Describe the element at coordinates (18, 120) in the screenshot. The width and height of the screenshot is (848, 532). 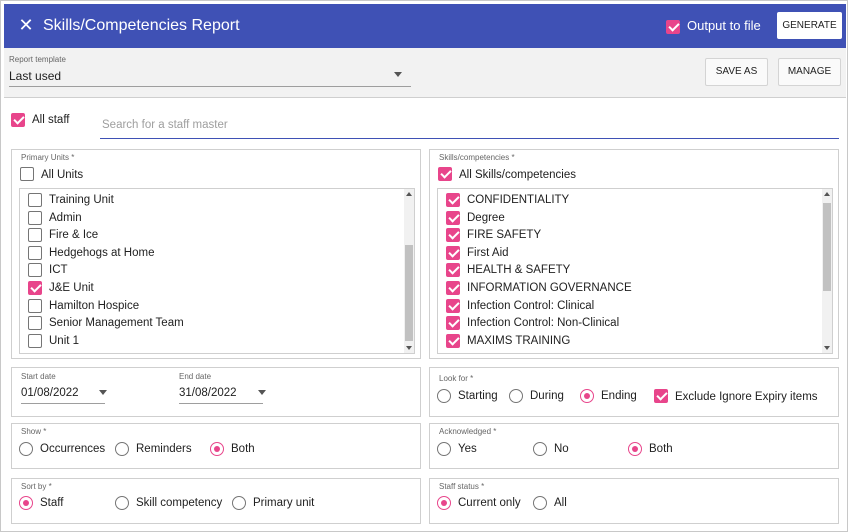
I see `all-staff-checkbox` at that location.